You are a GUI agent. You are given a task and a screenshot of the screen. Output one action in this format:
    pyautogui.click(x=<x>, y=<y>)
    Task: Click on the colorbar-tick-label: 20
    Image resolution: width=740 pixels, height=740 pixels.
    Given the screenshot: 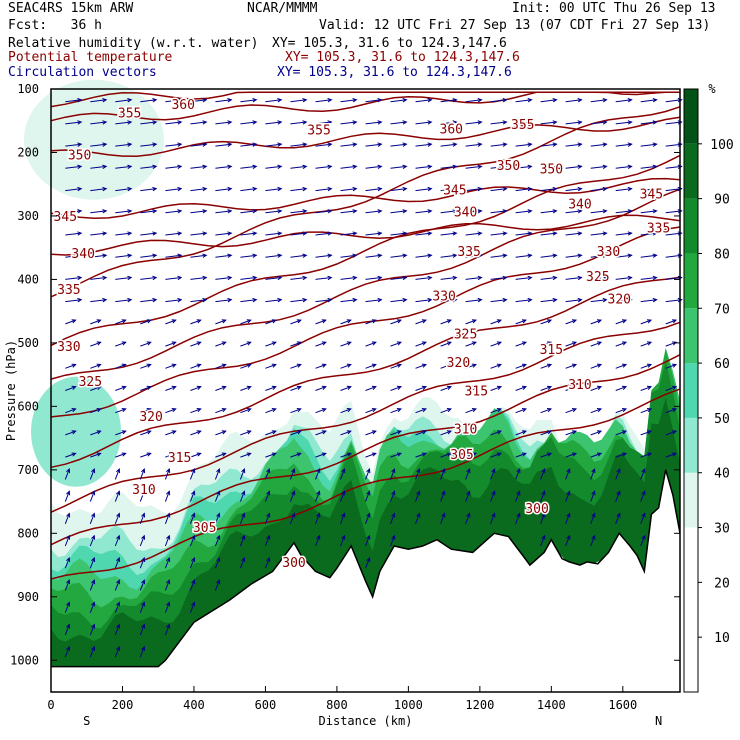 What is the action you would take?
    pyautogui.click(x=722, y=583)
    